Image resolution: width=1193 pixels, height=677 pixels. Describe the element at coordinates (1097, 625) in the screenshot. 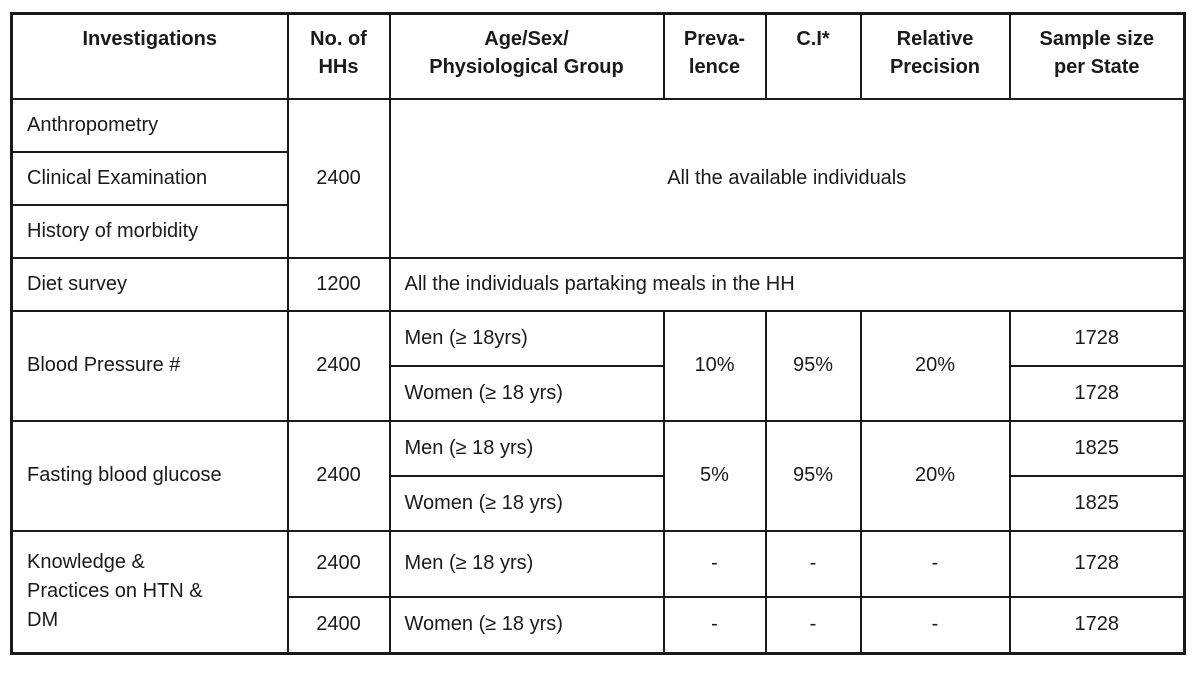

I see `cell-knowledge-women-sample-size: 1728` at that location.